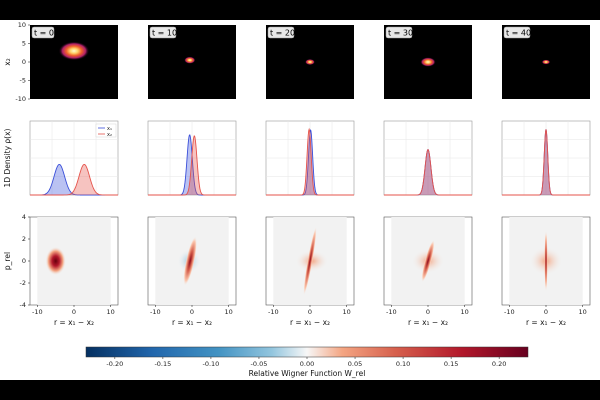 The image size is (600, 400). Describe the element at coordinates (20, 99) in the screenshot. I see `row1-ytick-label: -10` at that location.